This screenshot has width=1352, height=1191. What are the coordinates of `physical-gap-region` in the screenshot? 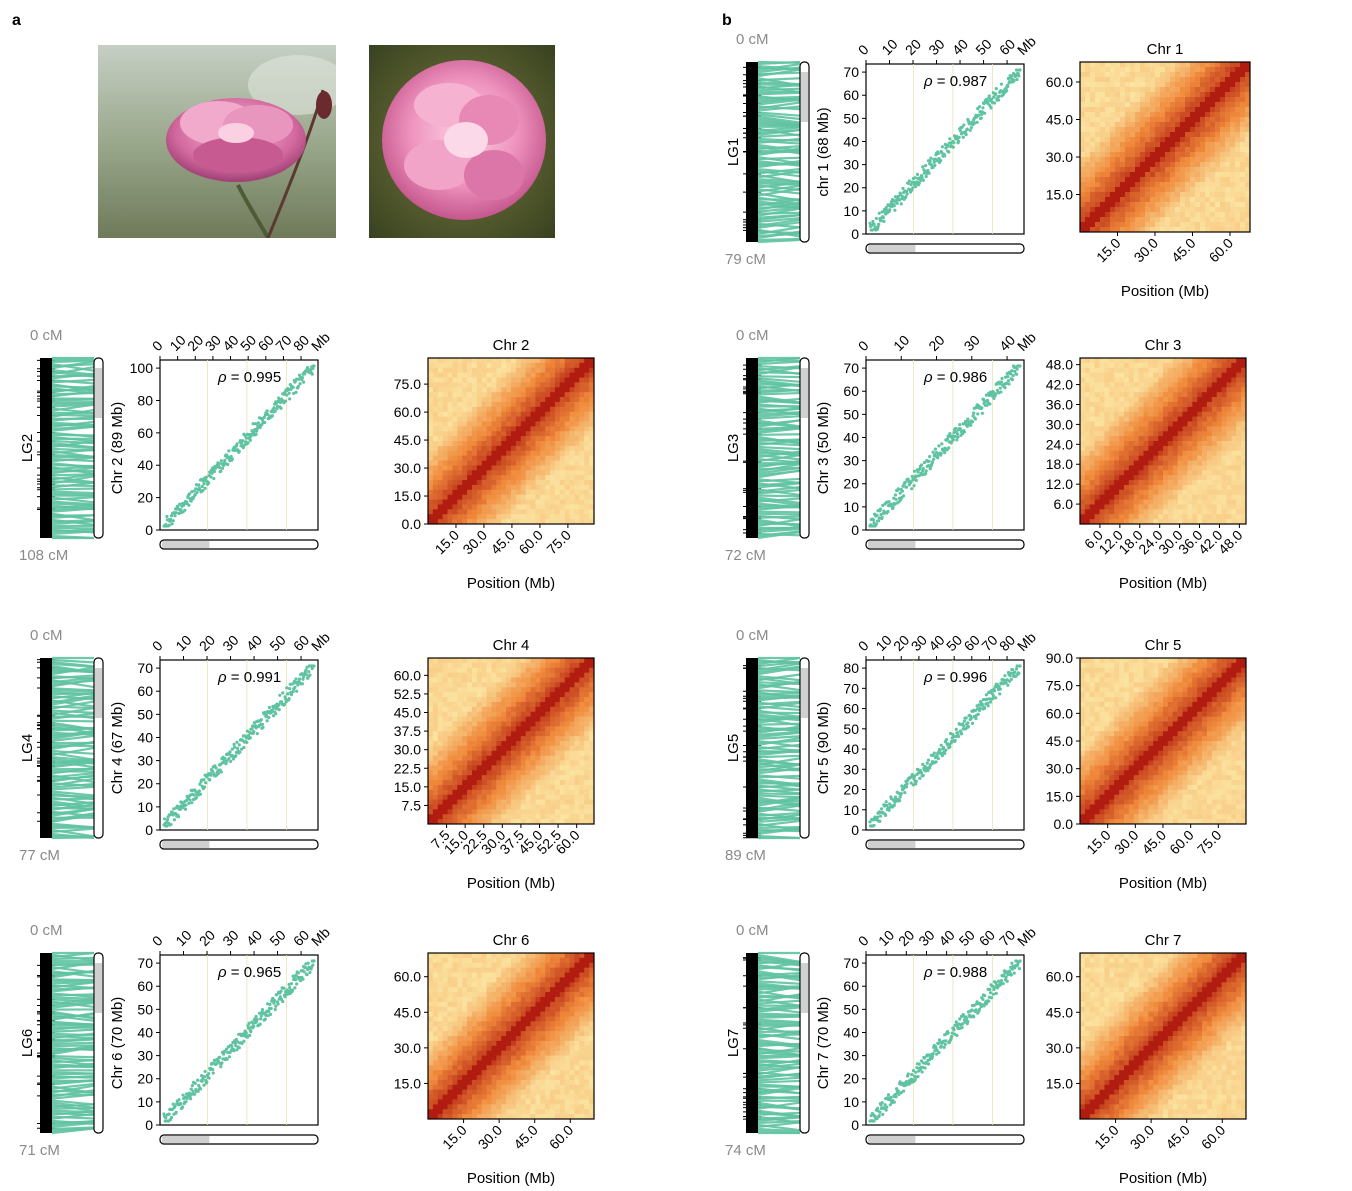 It's located at (892, 544).